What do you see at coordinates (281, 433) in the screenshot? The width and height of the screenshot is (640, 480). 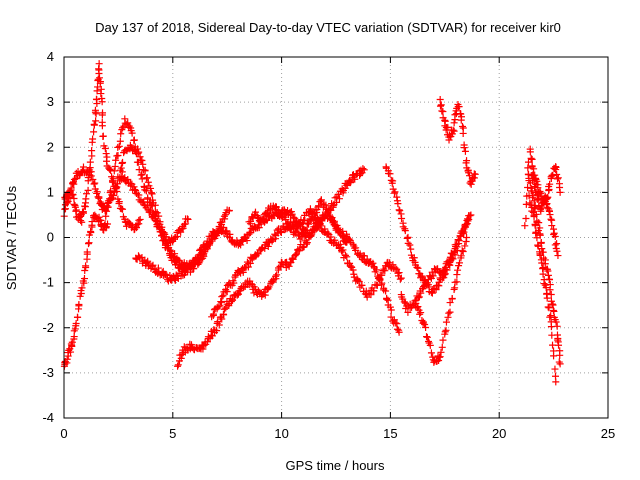 I see `x-tick-label: 10` at bounding box center [281, 433].